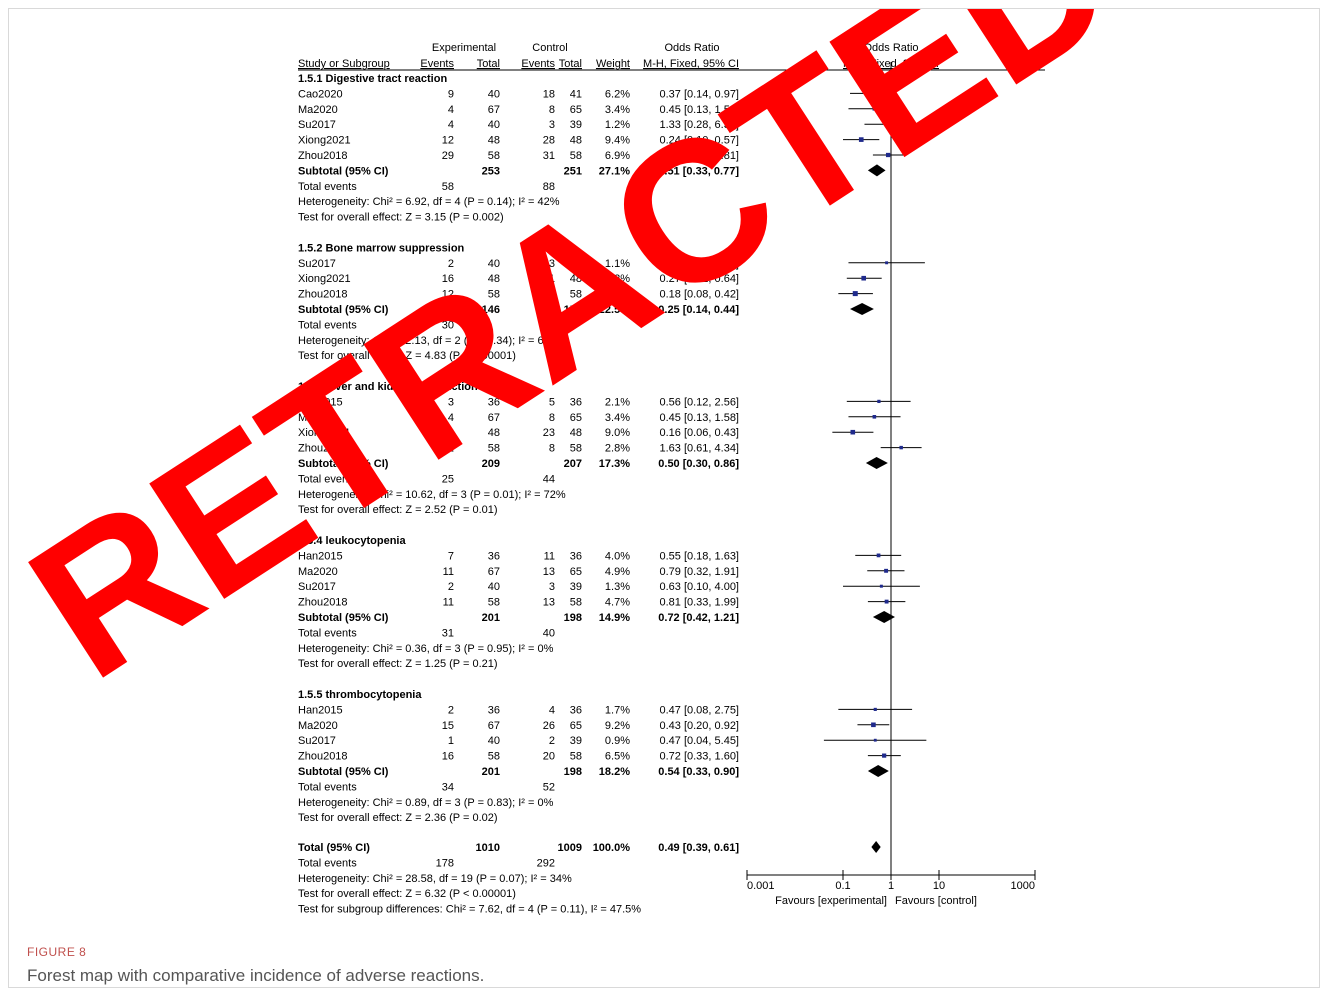 Image resolution: width=1328 pixels, height=998 pixels. I want to click on study-name: Su2017, so click(317, 125).